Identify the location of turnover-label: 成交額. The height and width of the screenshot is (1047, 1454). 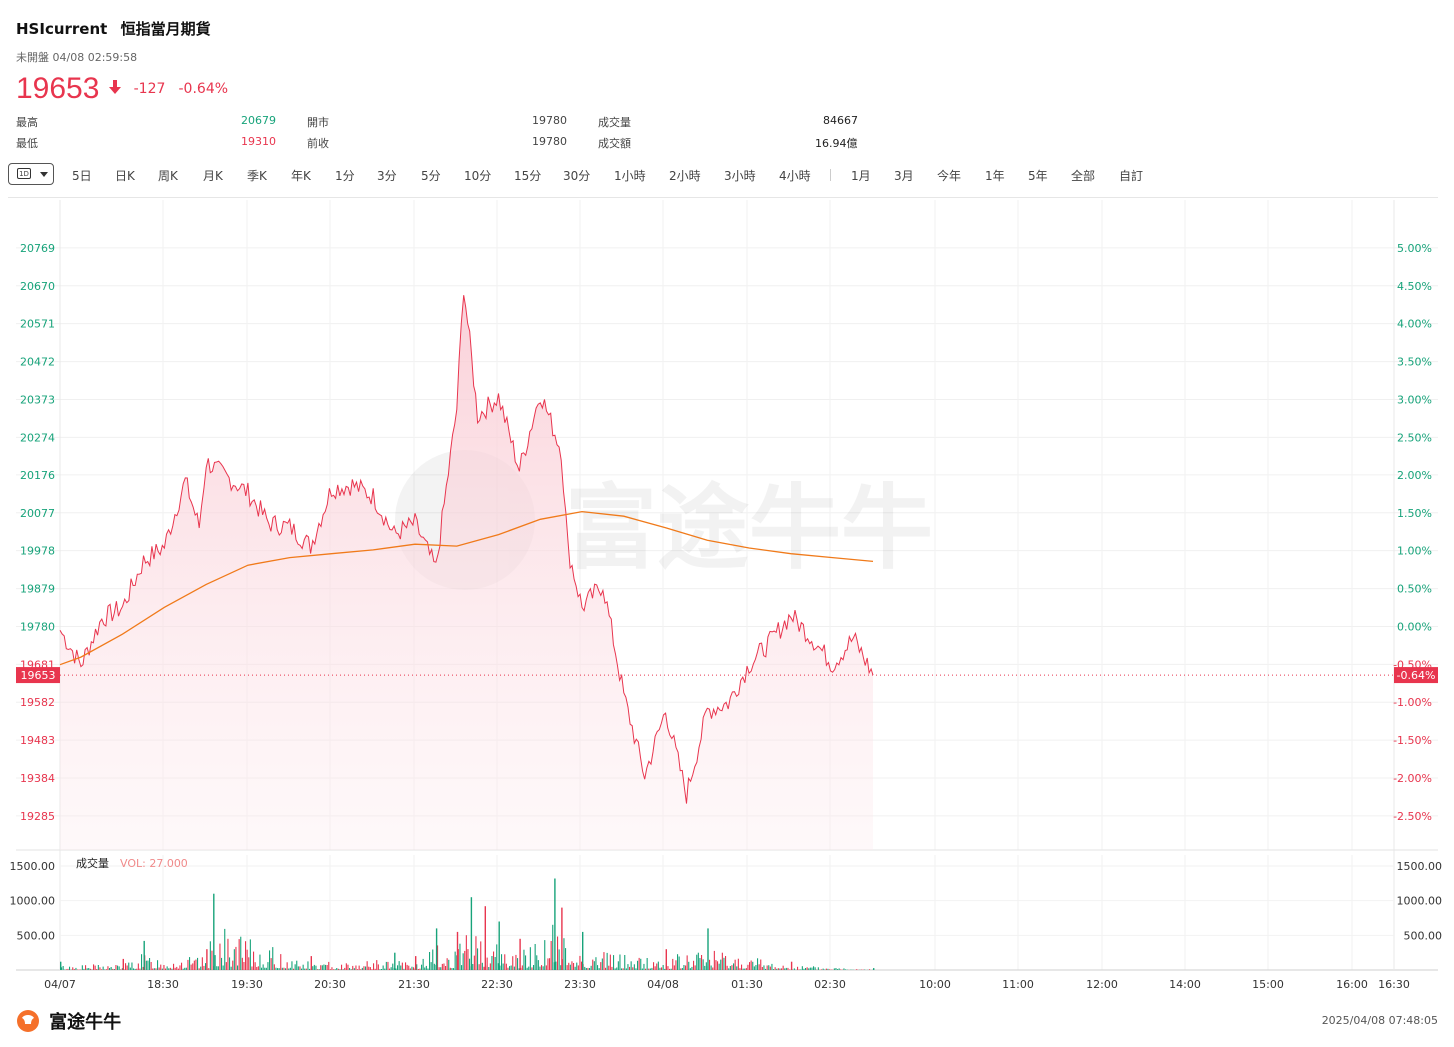
(614, 143).